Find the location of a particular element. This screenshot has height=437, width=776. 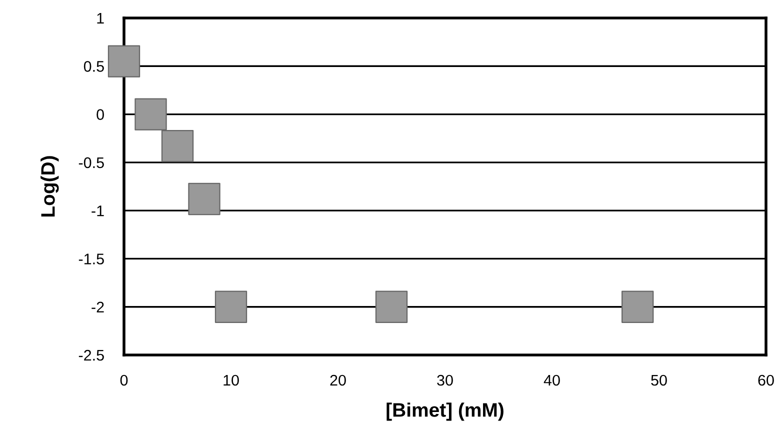

y-tick-label: 0 is located at coordinates (100, 114).